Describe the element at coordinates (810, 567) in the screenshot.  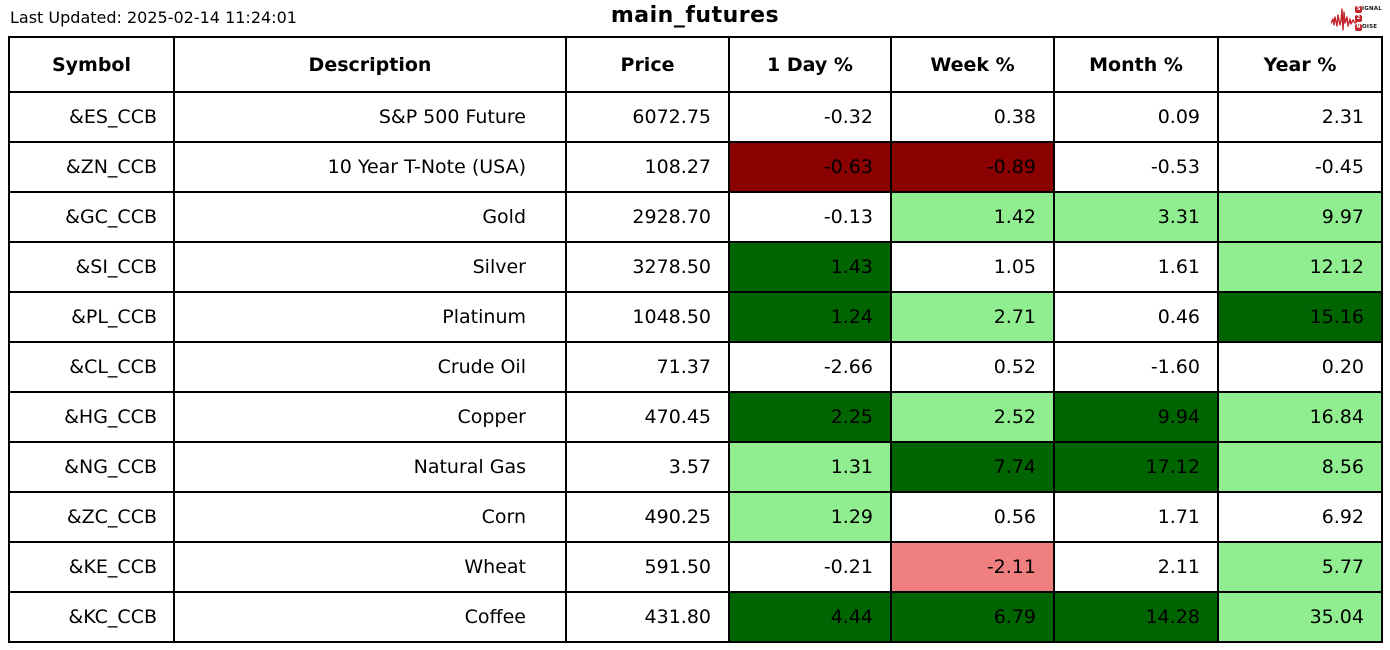
I see `pct-cell: -0.21` at that location.